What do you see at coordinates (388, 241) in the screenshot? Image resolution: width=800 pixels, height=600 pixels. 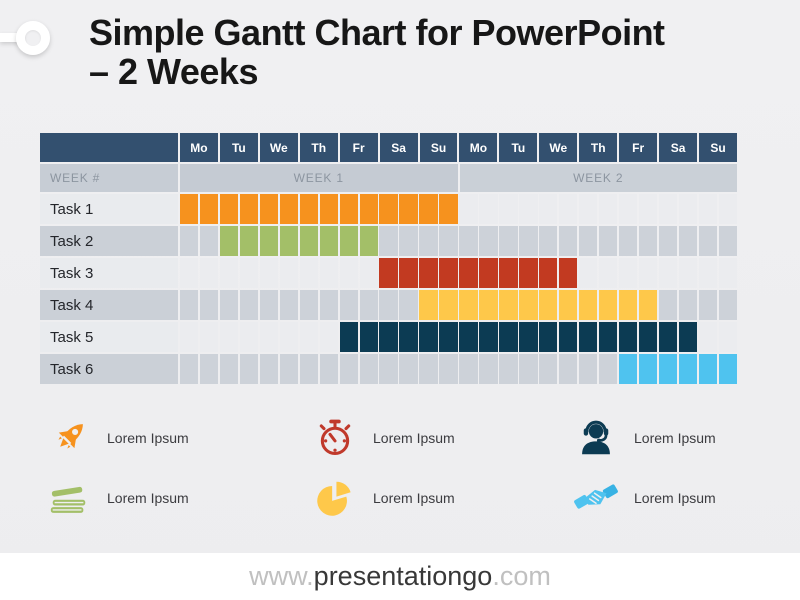 I see `task-row-2: Task 2` at bounding box center [388, 241].